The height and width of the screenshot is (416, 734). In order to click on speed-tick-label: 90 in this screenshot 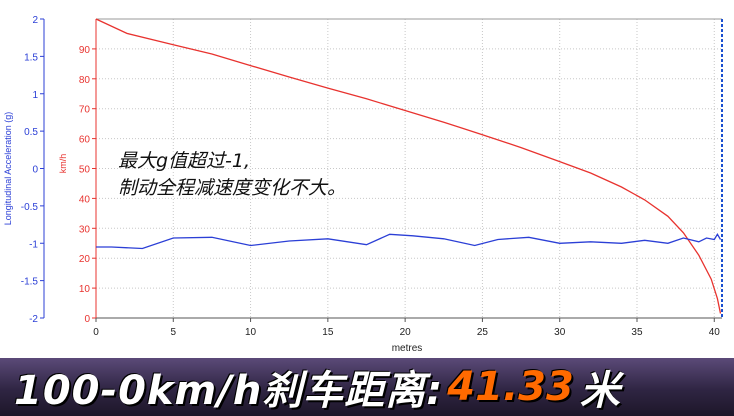, I will do `click(85, 50)`.